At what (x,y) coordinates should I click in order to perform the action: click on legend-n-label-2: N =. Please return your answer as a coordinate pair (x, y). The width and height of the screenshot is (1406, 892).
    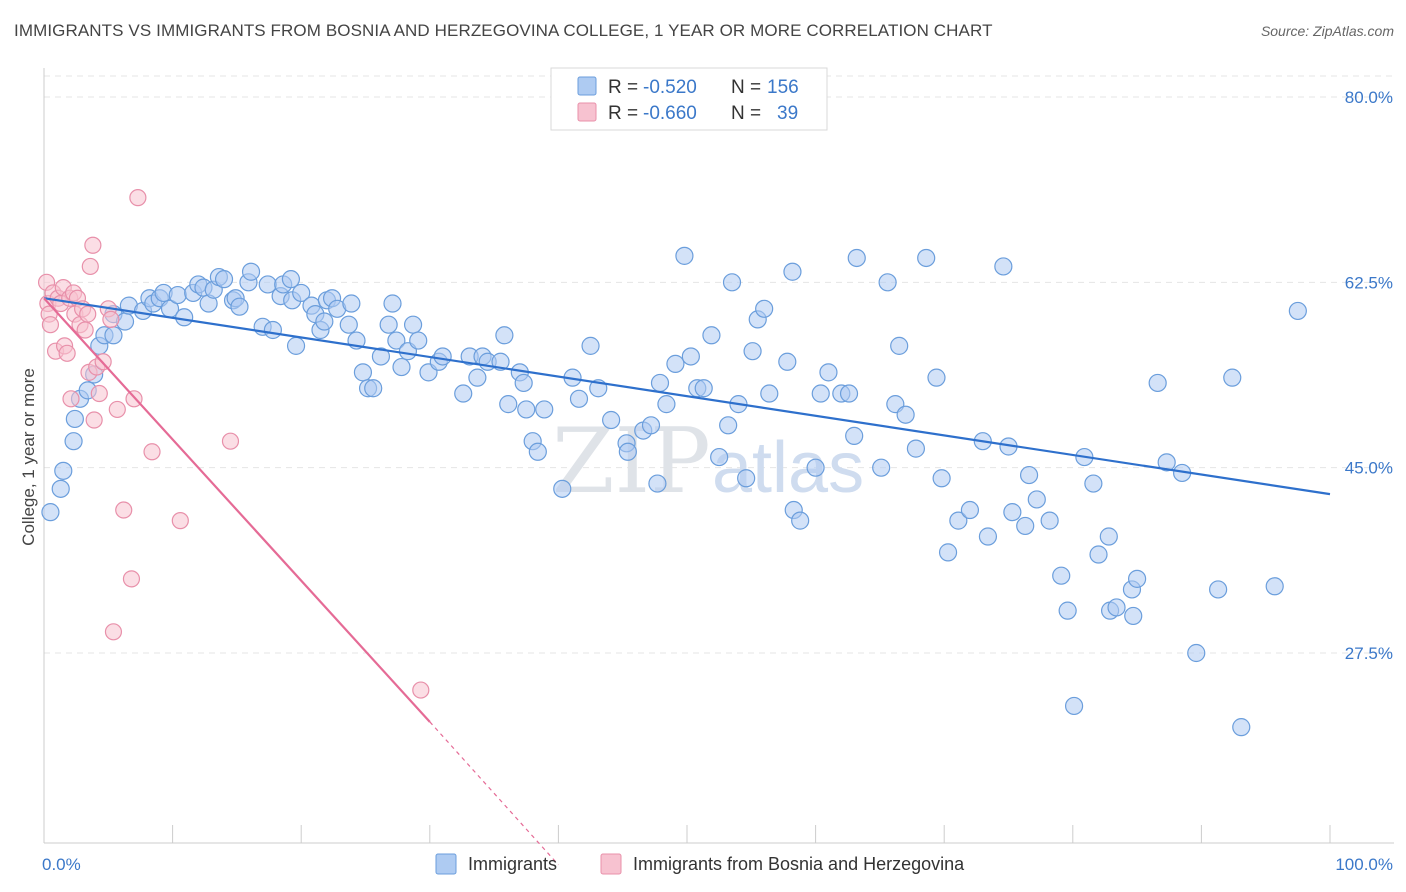
    Looking at the image, I should click on (746, 113).